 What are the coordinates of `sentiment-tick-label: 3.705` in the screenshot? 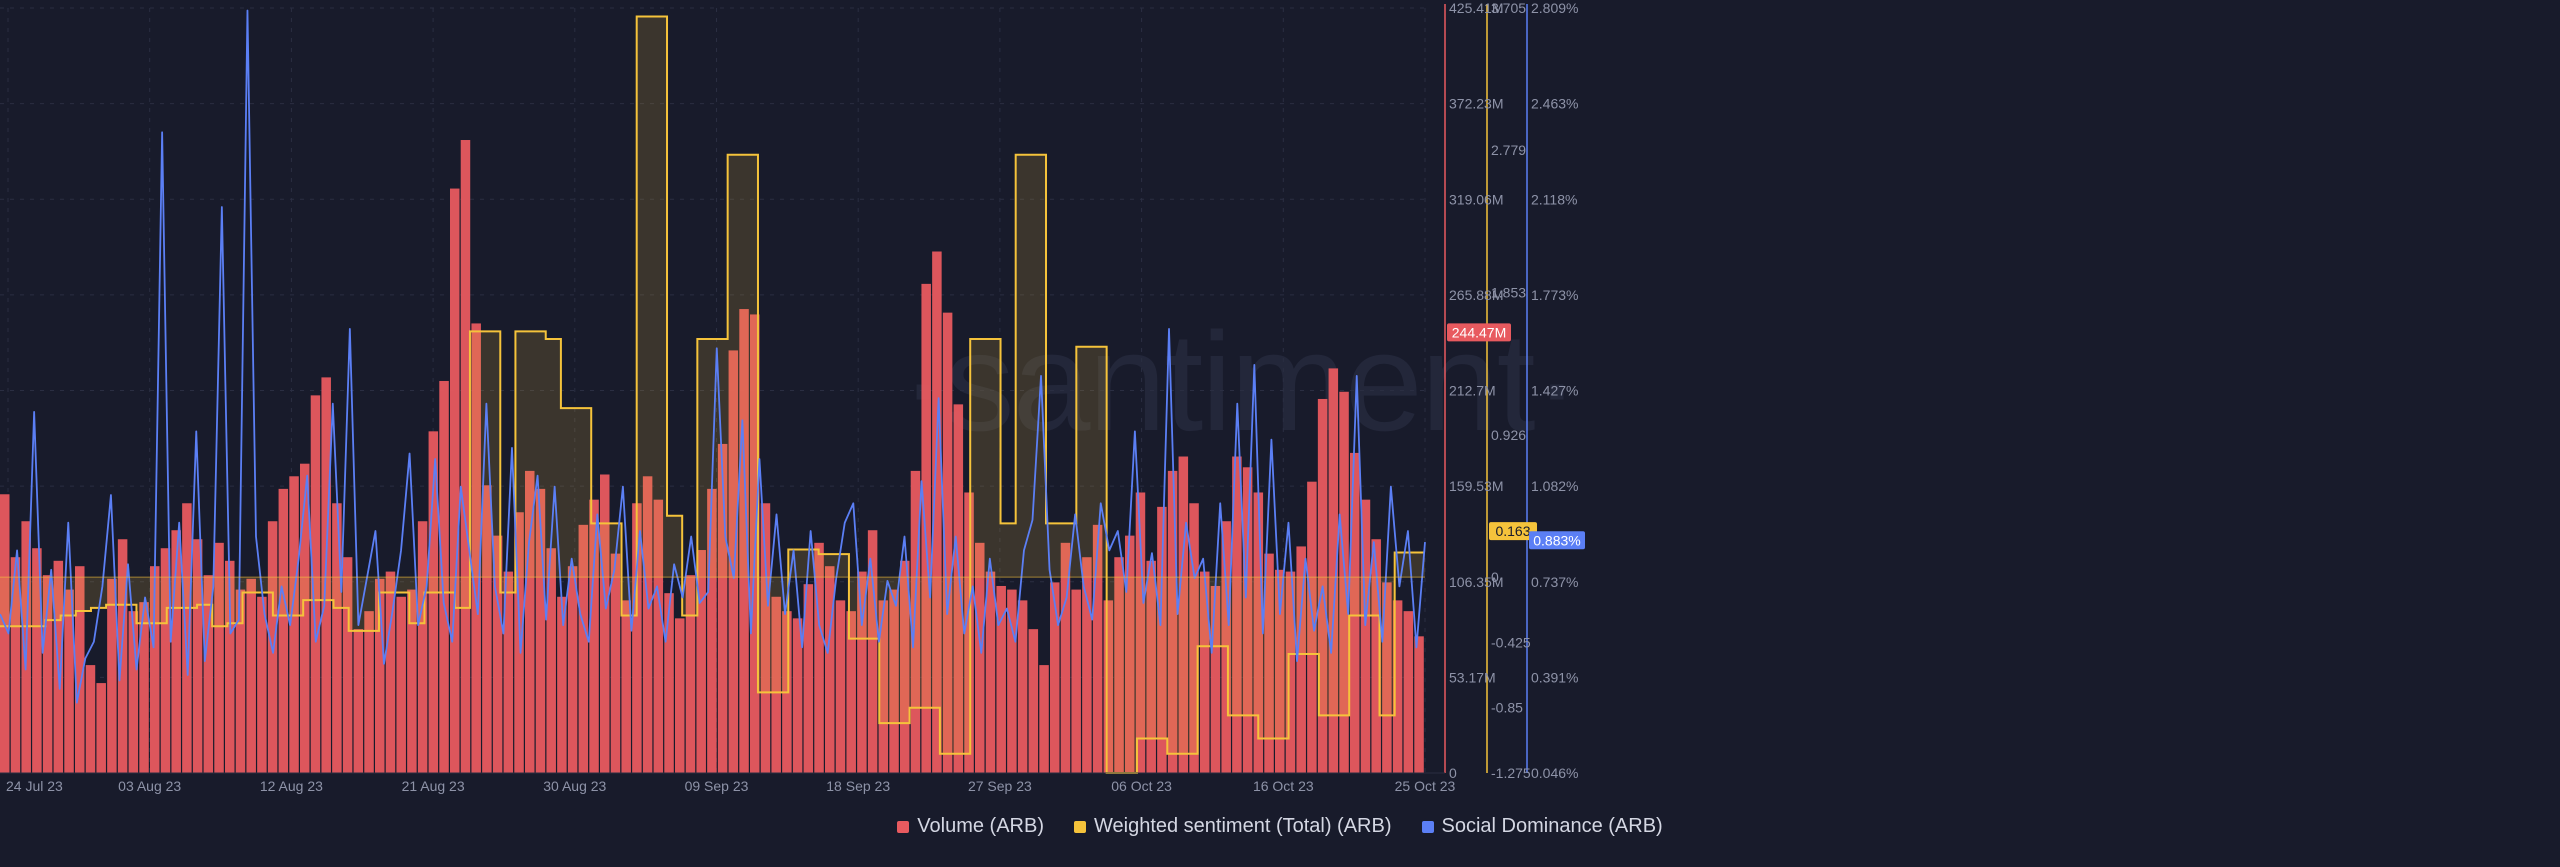 It's located at (1508, 8).